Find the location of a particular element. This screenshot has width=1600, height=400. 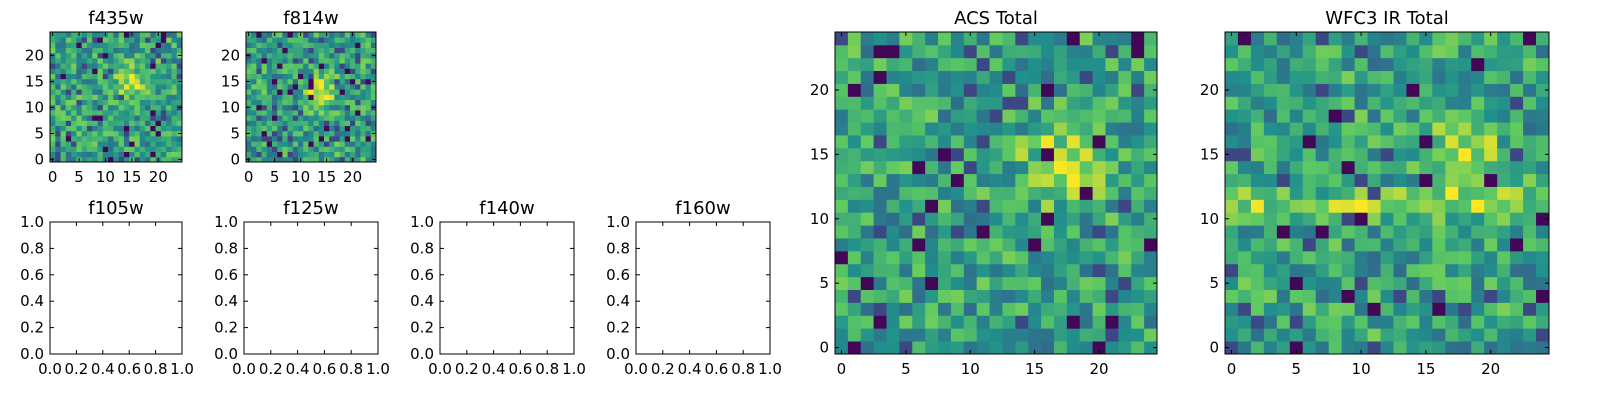

x-tick-label: 10 is located at coordinates (300, 177).